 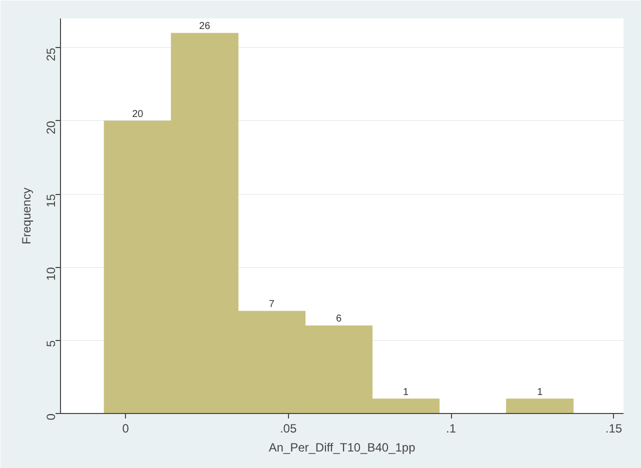 What do you see at coordinates (613, 429) in the screenshot?
I see `x-tick-label: .15` at bounding box center [613, 429].